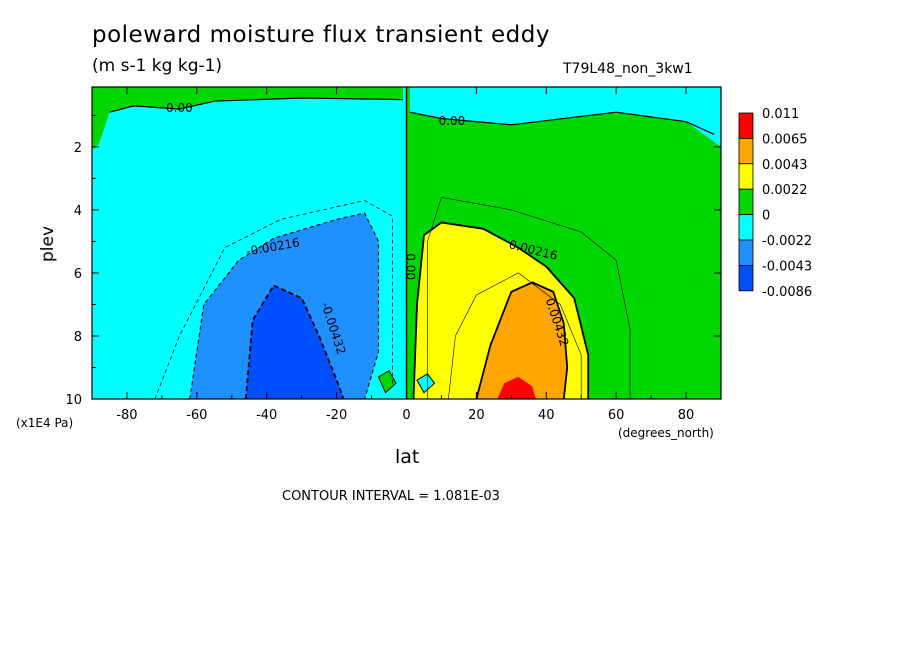 The height and width of the screenshot is (654, 904). I want to click on y-tick-label: 2, so click(78, 148).